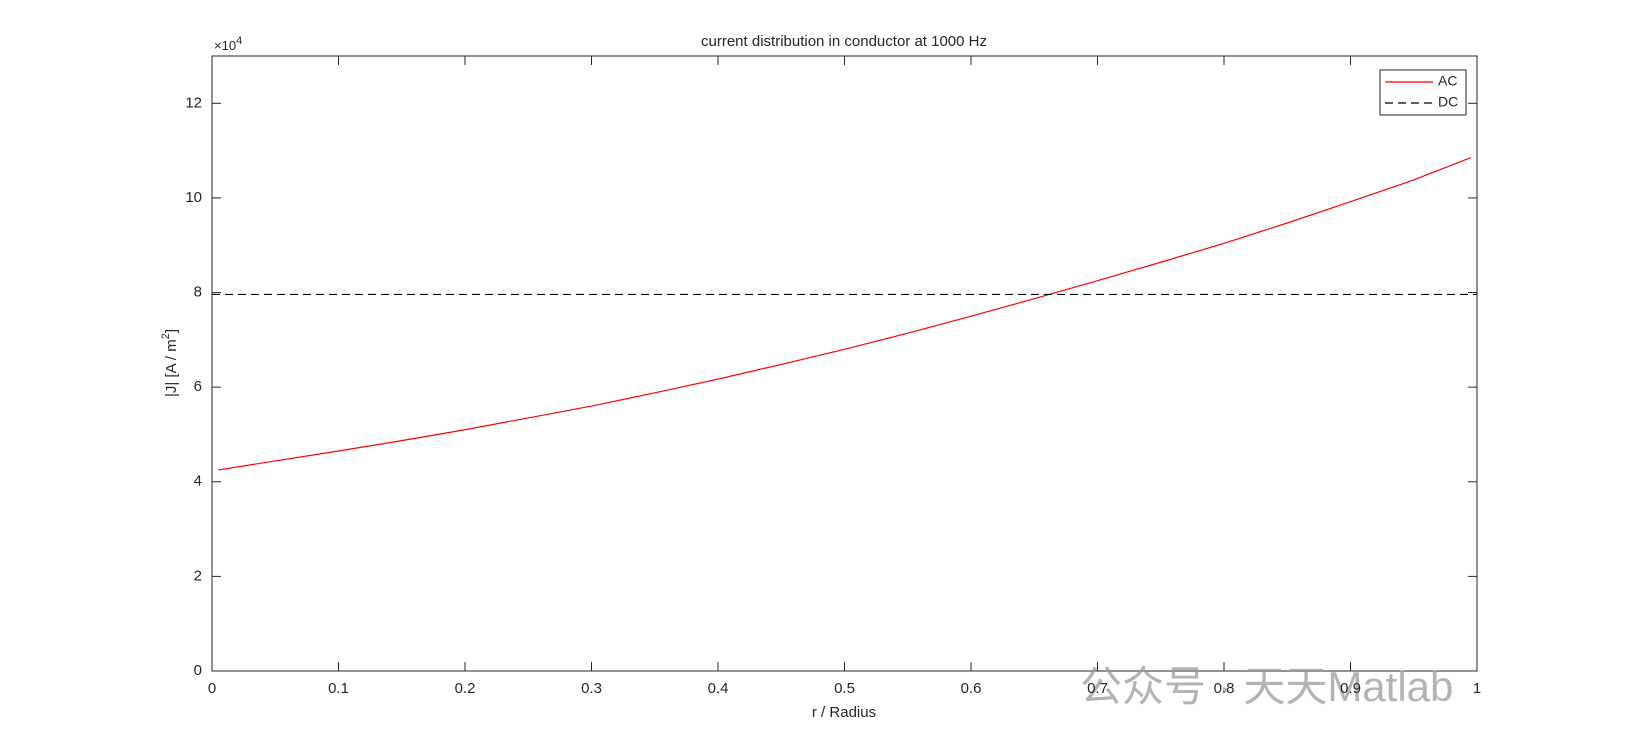 This screenshot has width=1625, height=750. What do you see at coordinates (198, 575) in the screenshot?
I see `y-tick-label: 2` at bounding box center [198, 575].